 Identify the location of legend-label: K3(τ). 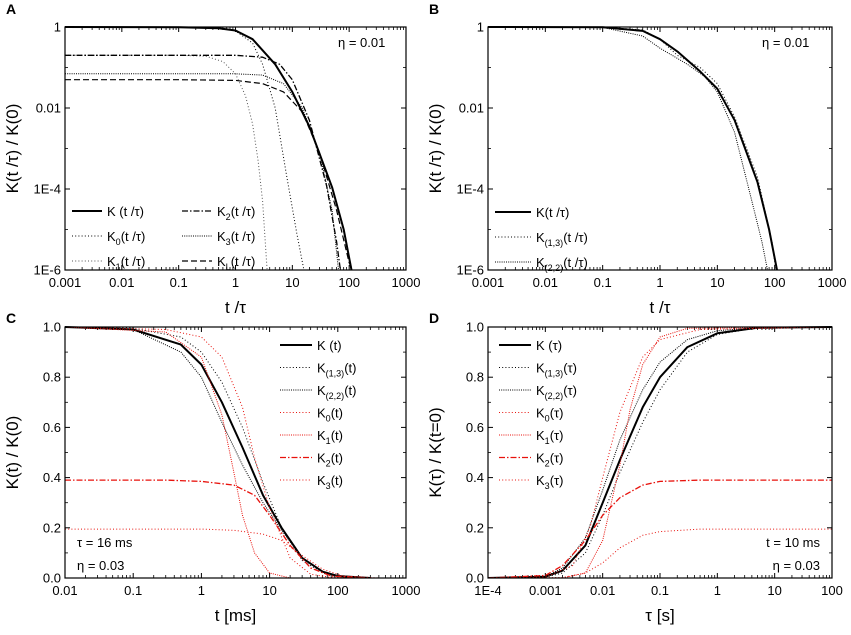
(549, 482).